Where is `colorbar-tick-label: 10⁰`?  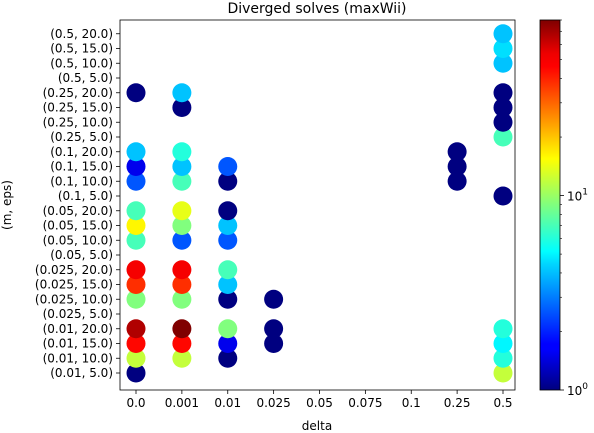
colorbar-tick-label: 10⁰ is located at coordinates (577, 390).